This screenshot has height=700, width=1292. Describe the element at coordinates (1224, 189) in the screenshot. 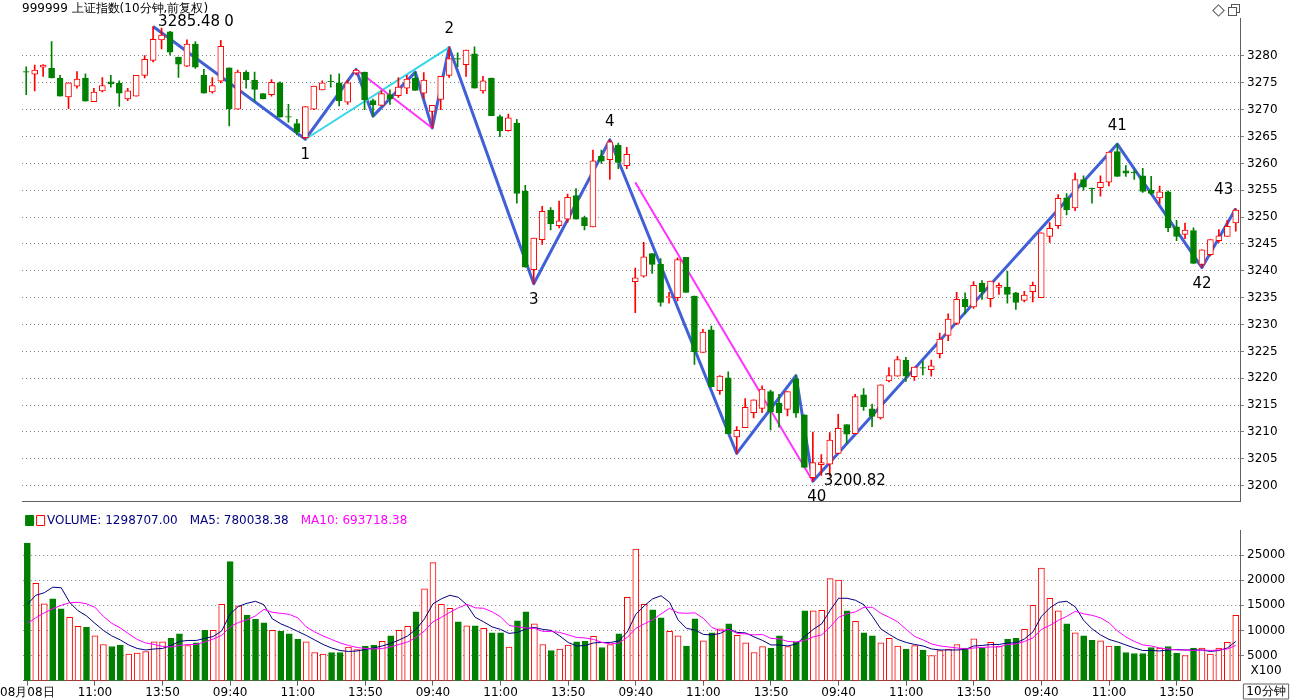

I see `annotation: 43` at that location.